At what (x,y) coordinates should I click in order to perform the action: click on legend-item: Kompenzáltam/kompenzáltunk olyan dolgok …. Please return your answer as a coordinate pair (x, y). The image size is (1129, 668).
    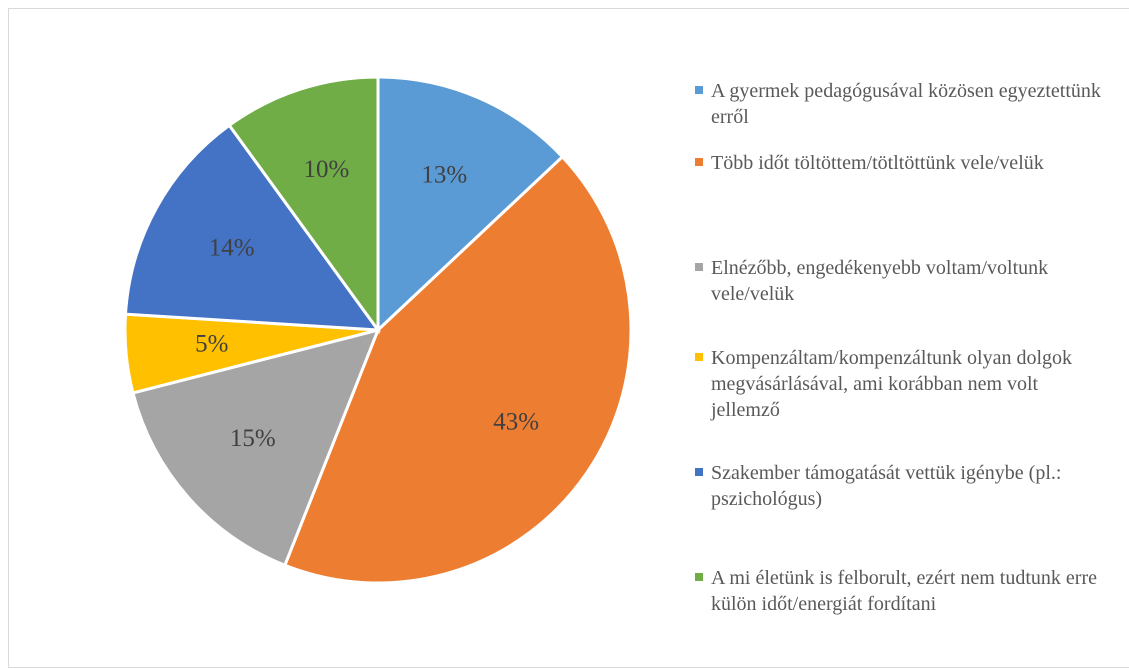
    Looking at the image, I should click on (903, 384).